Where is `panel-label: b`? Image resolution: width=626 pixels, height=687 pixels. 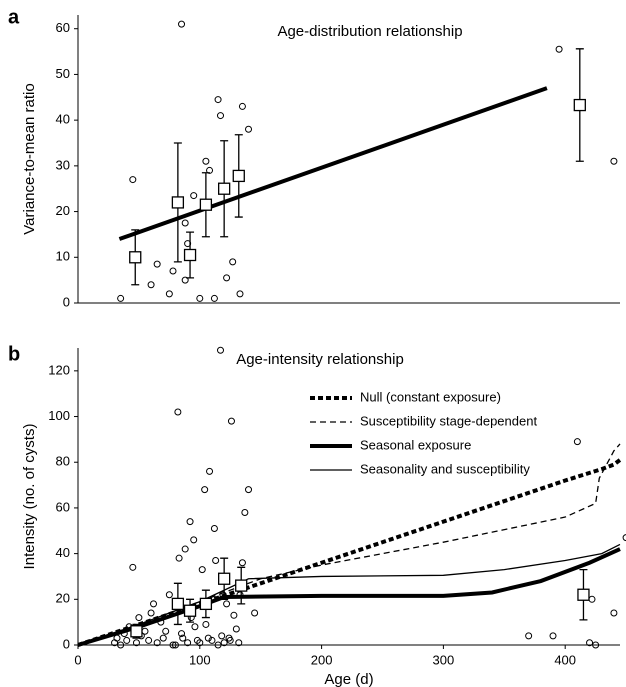
panel-label: b is located at coordinates (14, 354).